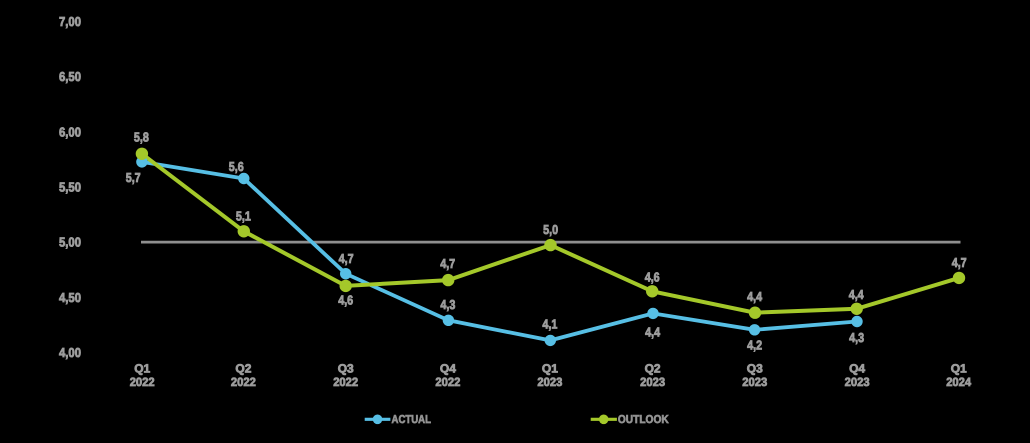 The height and width of the screenshot is (443, 1030). What do you see at coordinates (236, 166) in the screenshot?
I see `svg-text: 5,6` at bounding box center [236, 166].